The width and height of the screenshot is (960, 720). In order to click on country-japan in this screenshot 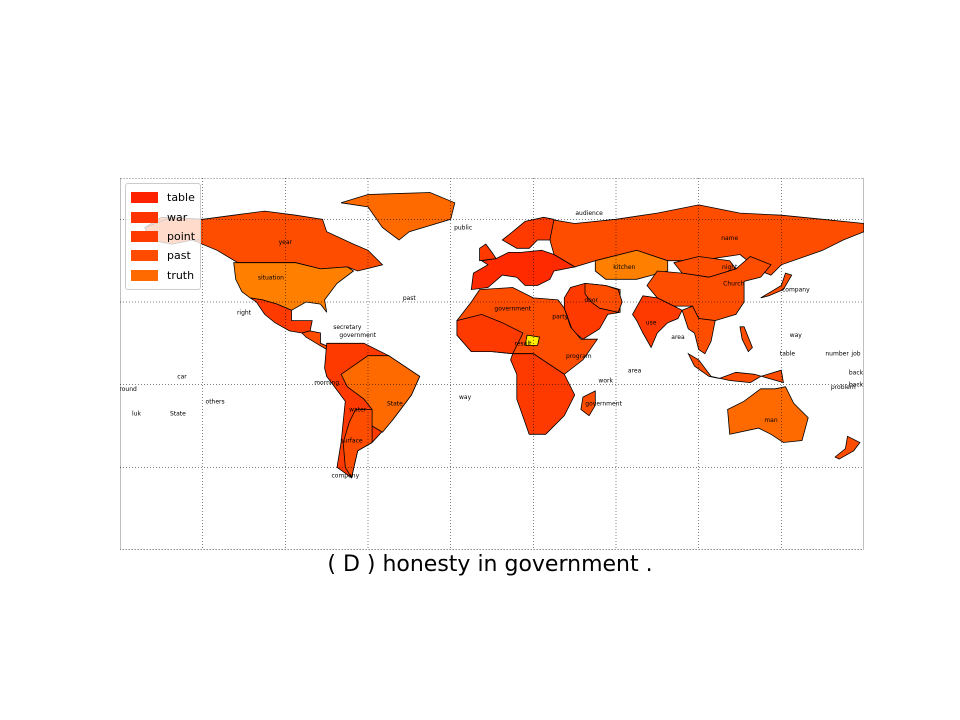, I will do `click(776, 285)`.